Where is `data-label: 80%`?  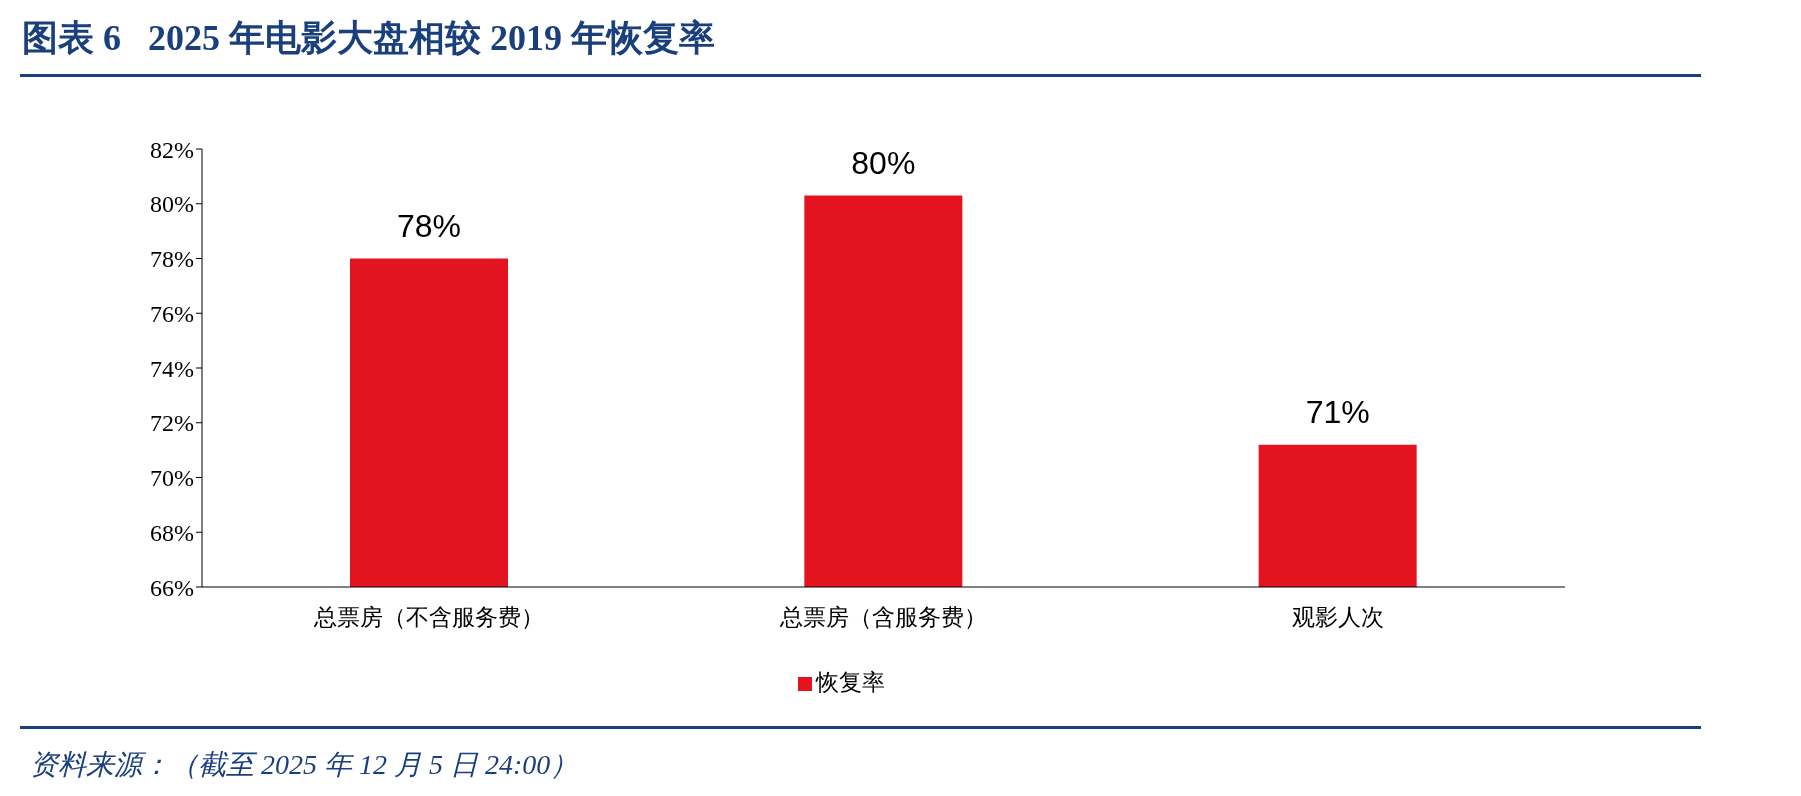 data-label: 80% is located at coordinates (883, 162).